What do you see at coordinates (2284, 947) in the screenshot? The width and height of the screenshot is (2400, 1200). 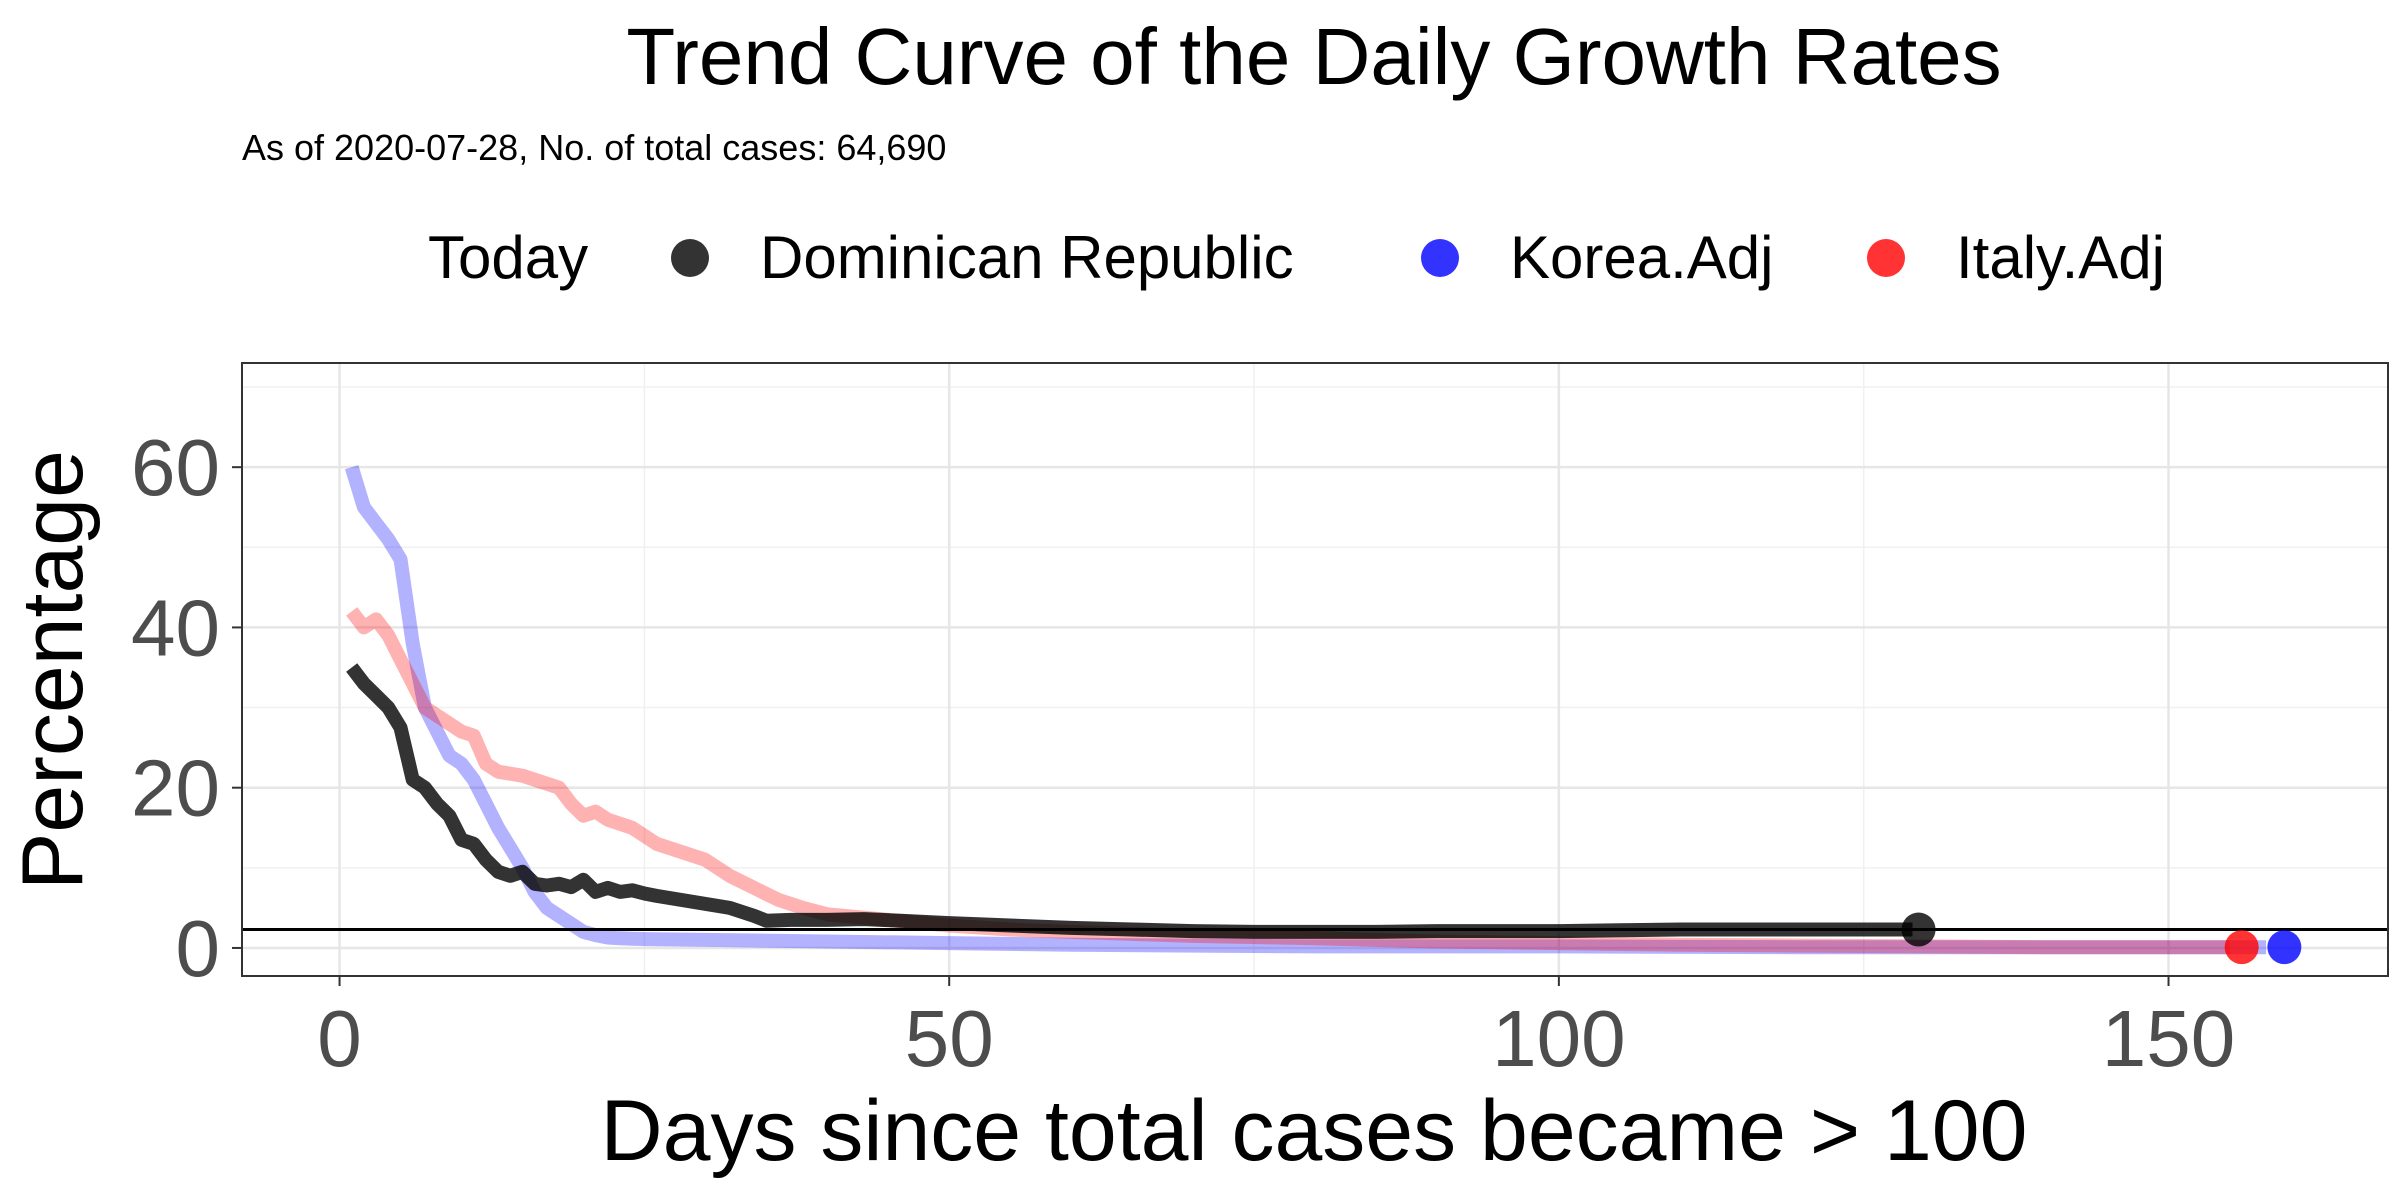 I see `today-point-korea-adj` at bounding box center [2284, 947].